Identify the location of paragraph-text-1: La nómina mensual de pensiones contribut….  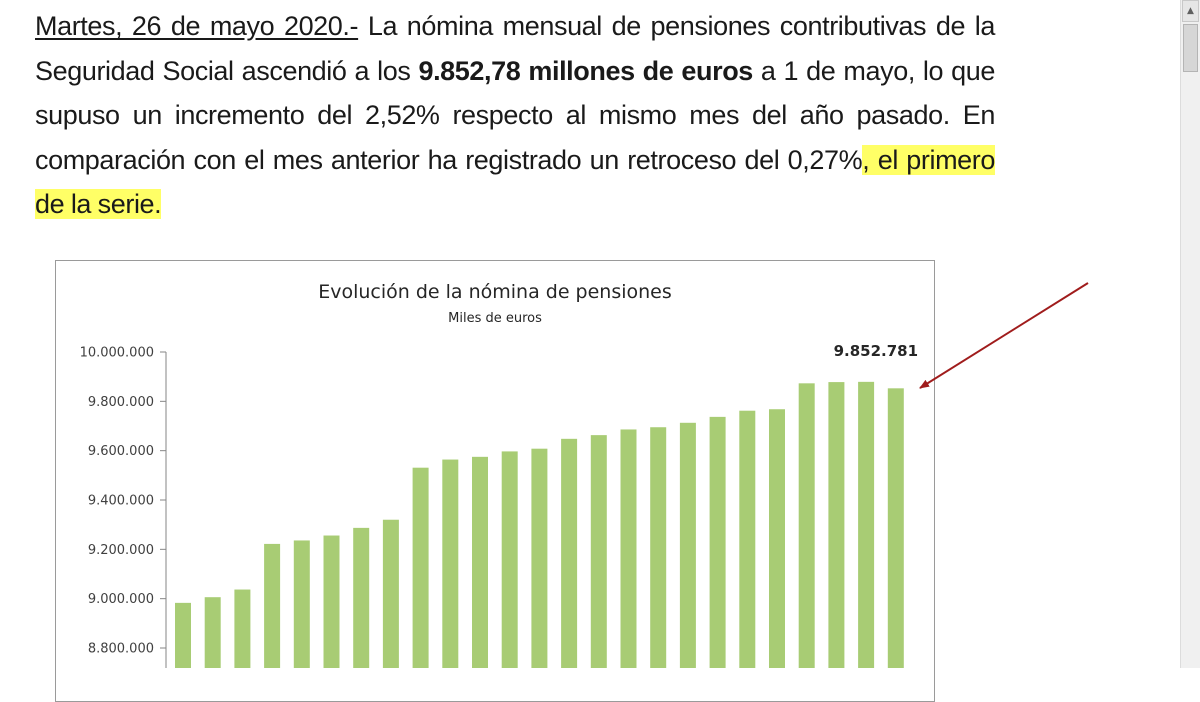
(515, 48).